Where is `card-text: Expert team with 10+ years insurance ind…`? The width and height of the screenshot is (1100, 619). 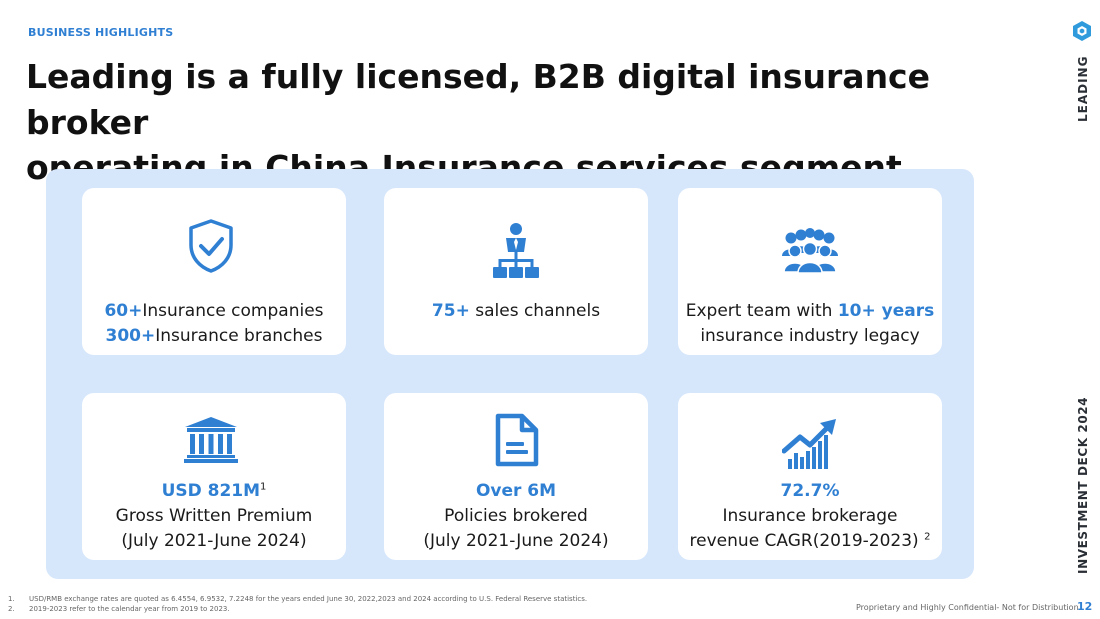 card-text: Expert team with 10+ years insurance ind… is located at coordinates (810, 324).